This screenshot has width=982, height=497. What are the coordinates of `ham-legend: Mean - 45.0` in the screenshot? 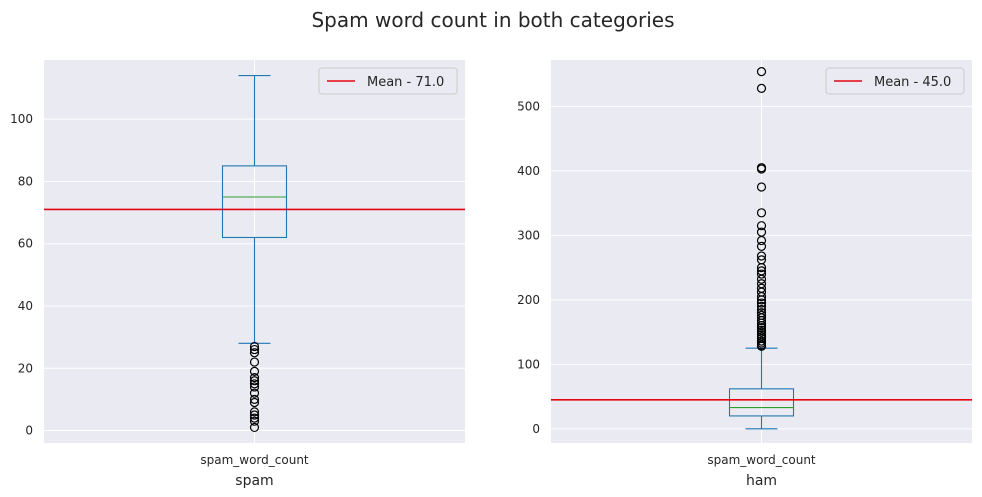 It's located at (895, 81).